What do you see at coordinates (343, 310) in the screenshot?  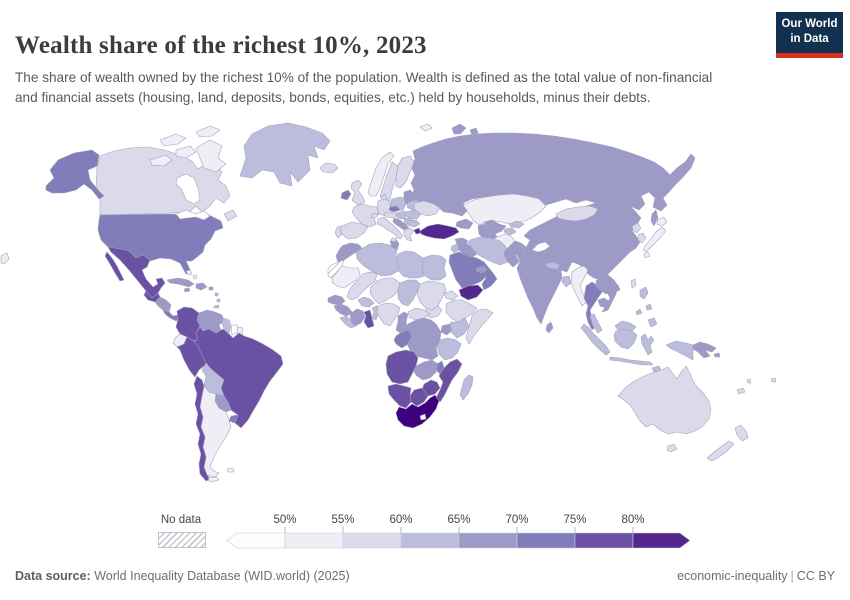 I see `country-guinea` at bounding box center [343, 310].